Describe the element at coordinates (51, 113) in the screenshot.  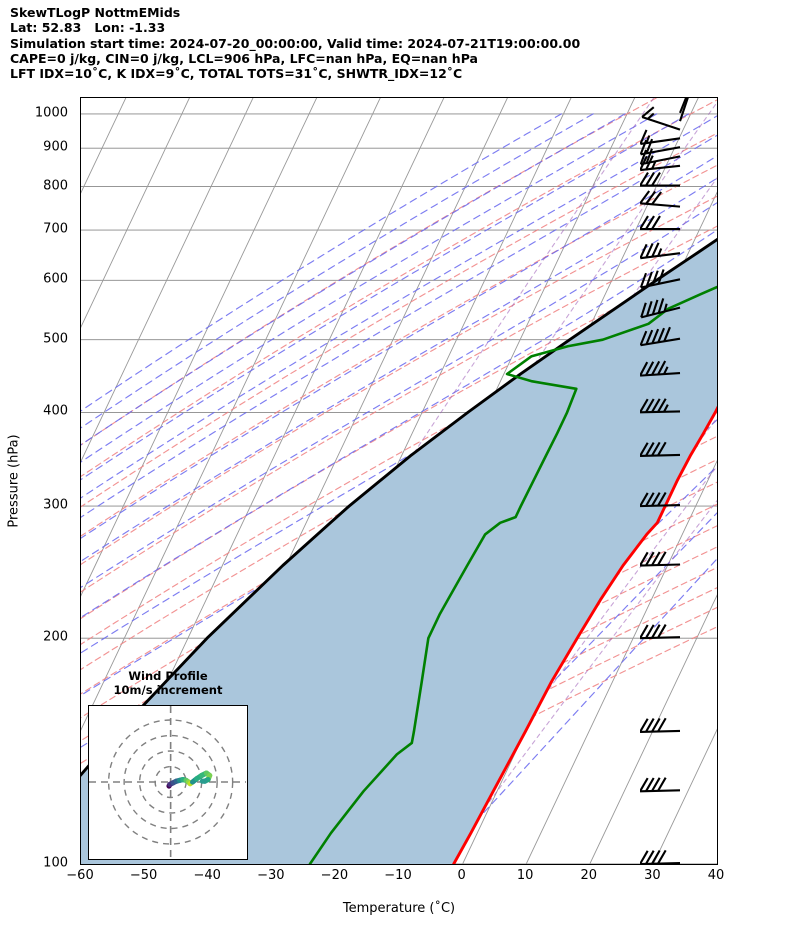
I see `y-tick-label: 1000` at that location.